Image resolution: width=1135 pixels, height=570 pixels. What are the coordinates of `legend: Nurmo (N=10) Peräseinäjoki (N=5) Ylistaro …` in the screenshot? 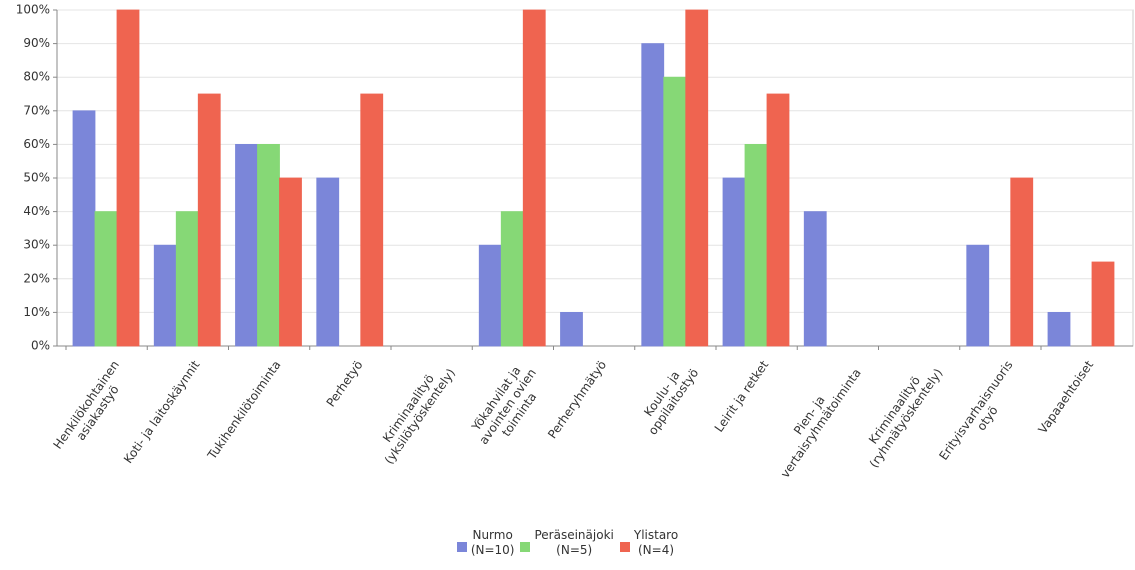 It's located at (567, 543).